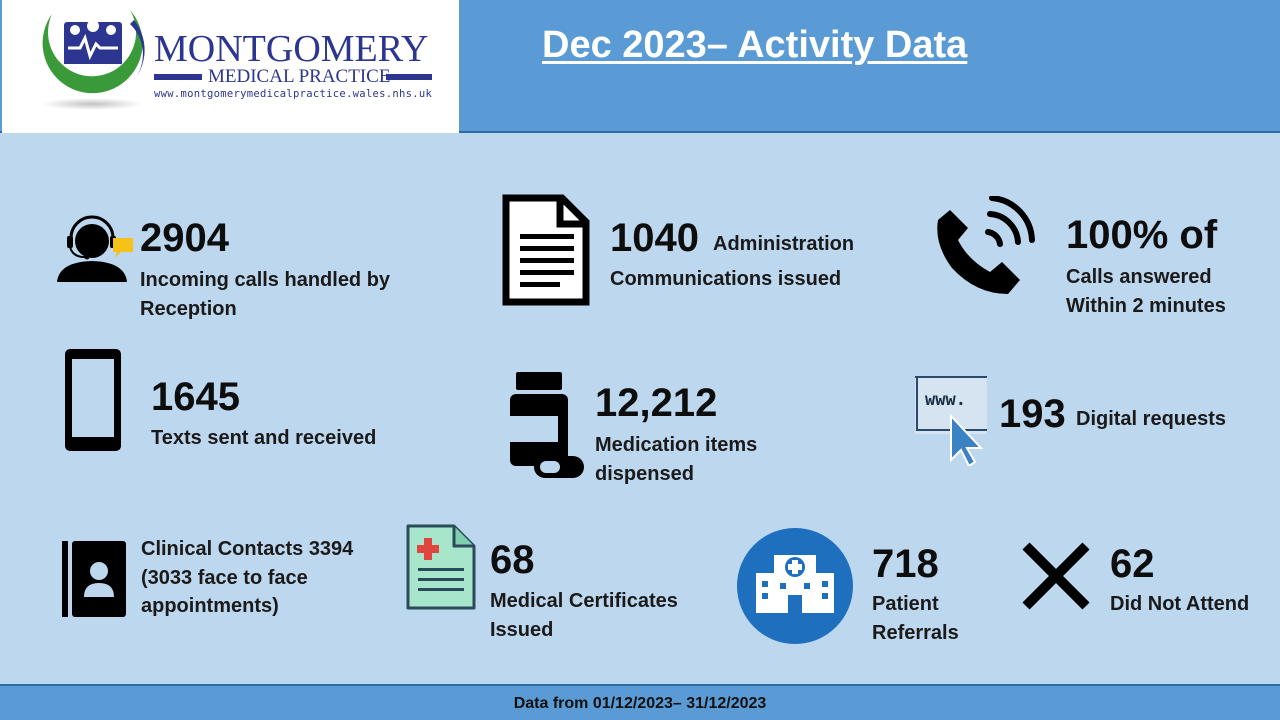 The image size is (1280, 720). What do you see at coordinates (512, 560) in the screenshot?
I see `certificates-value: 68` at bounding box center [512, 560].